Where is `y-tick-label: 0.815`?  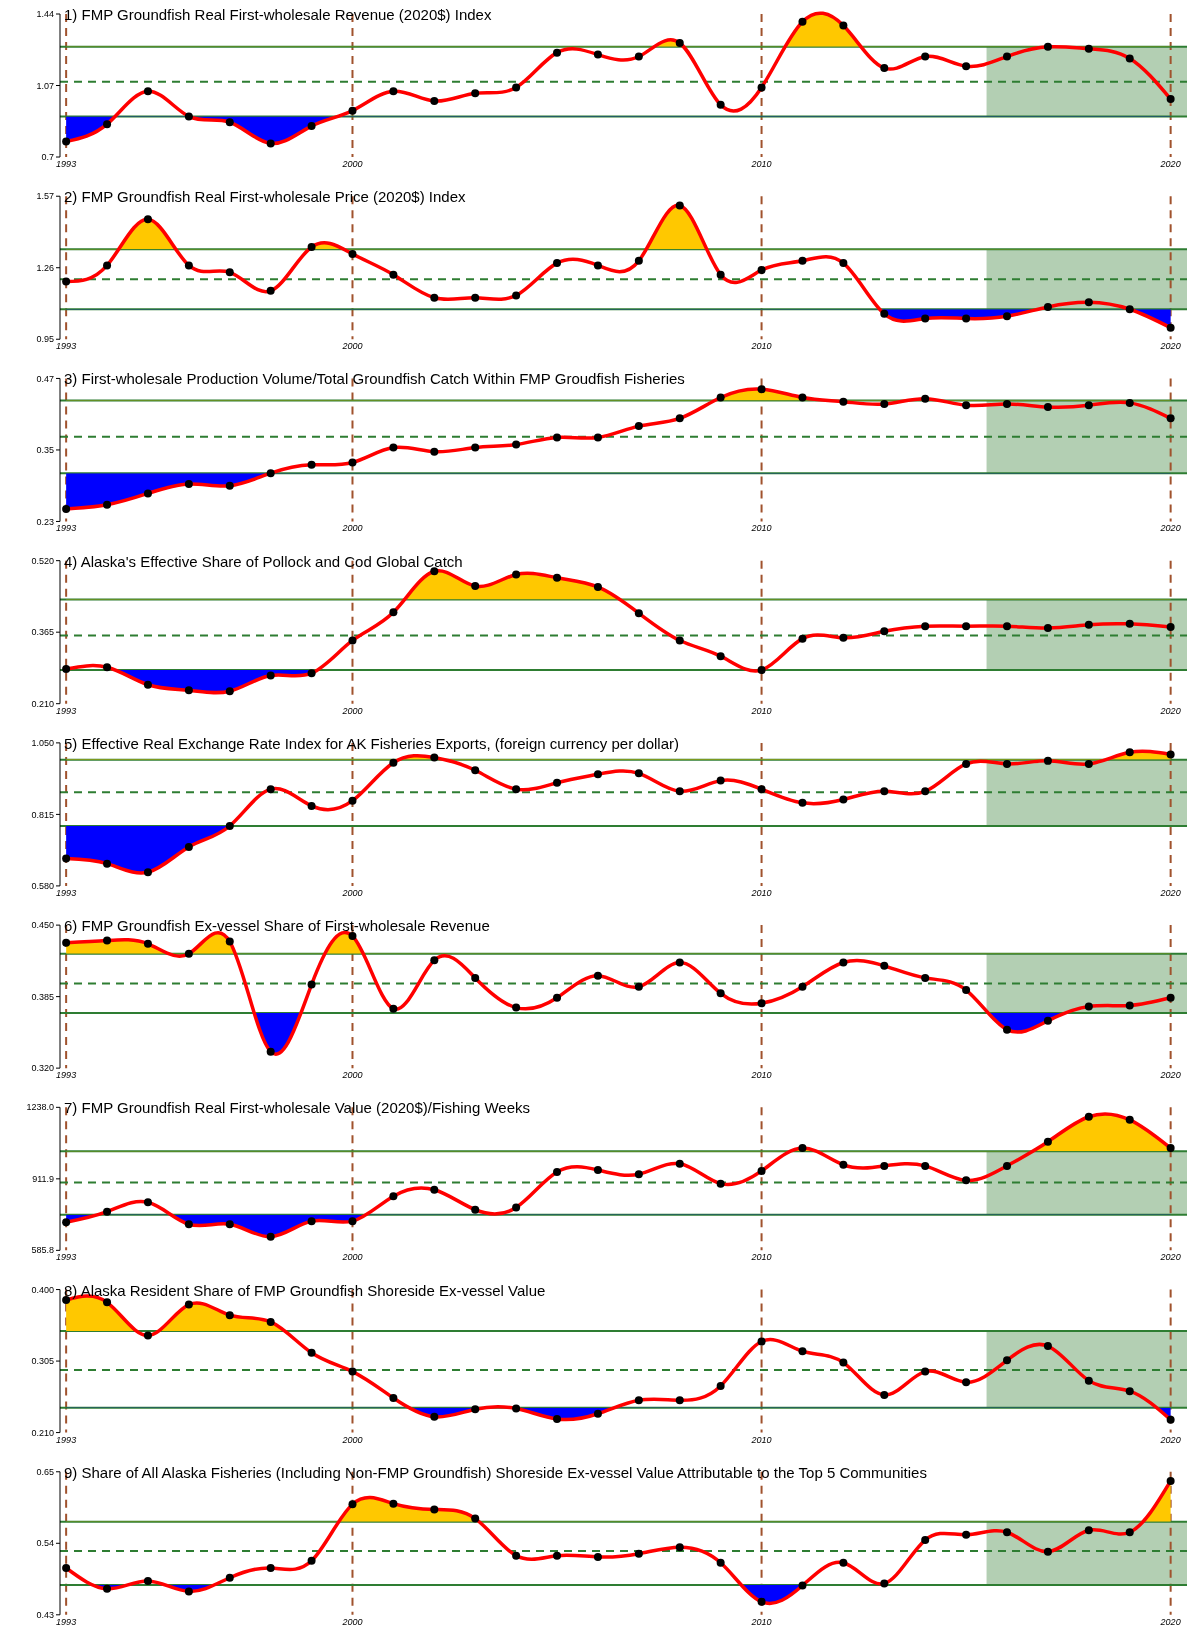 y-tick-label: 0.815 is located at coordinates (42, 814).